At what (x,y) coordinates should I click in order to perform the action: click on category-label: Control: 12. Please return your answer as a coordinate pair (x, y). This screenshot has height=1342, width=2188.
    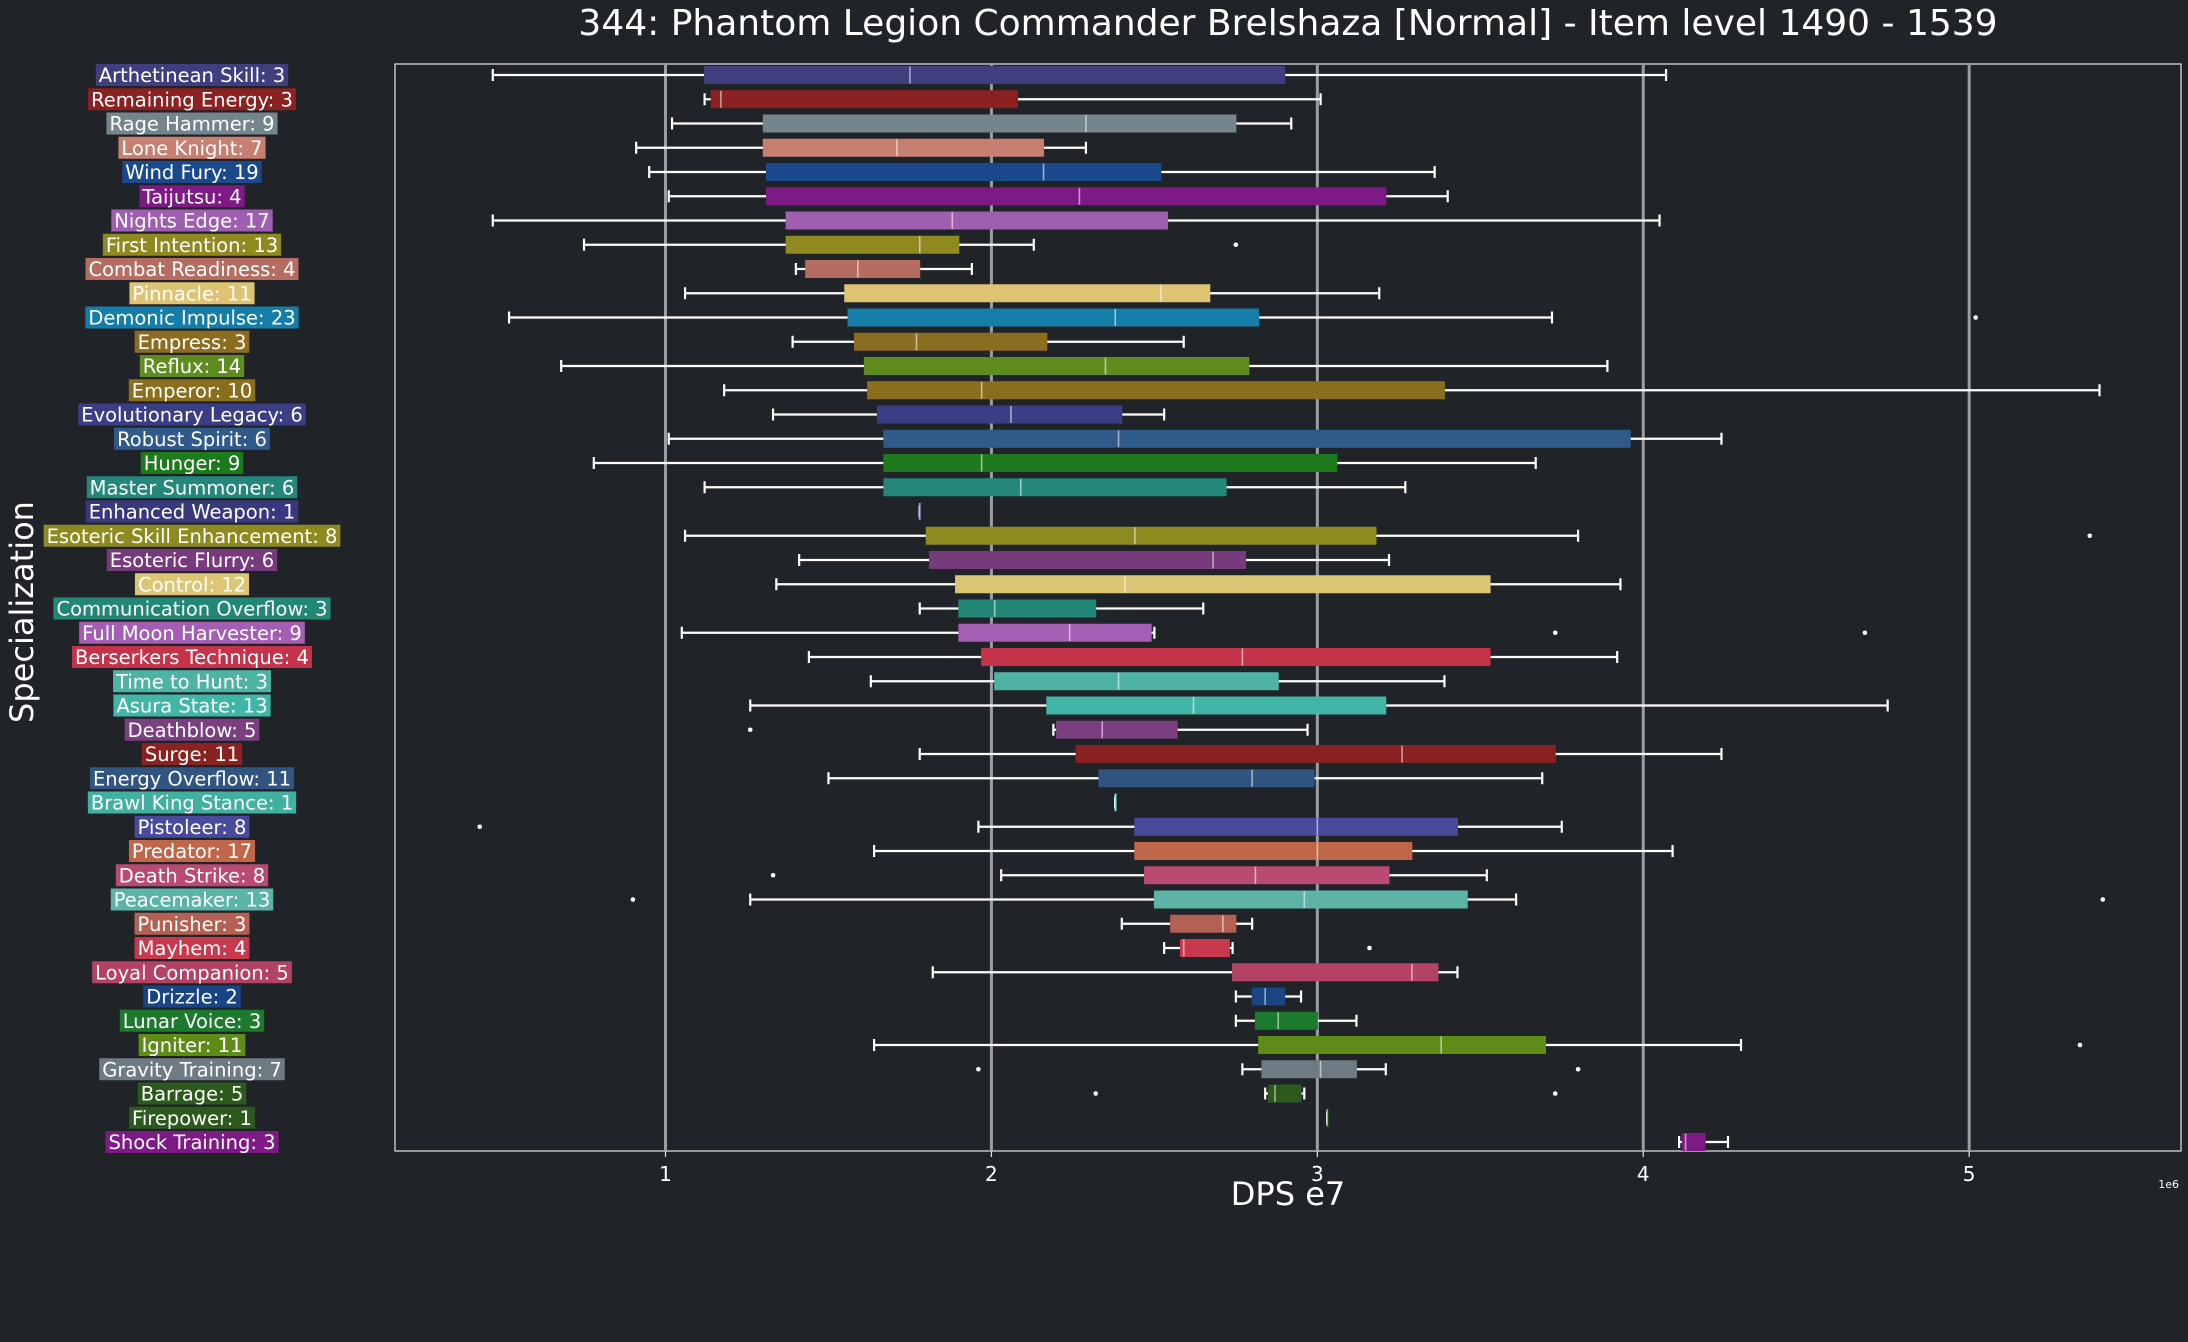
    Looking at the image, I should click on (192, 584).